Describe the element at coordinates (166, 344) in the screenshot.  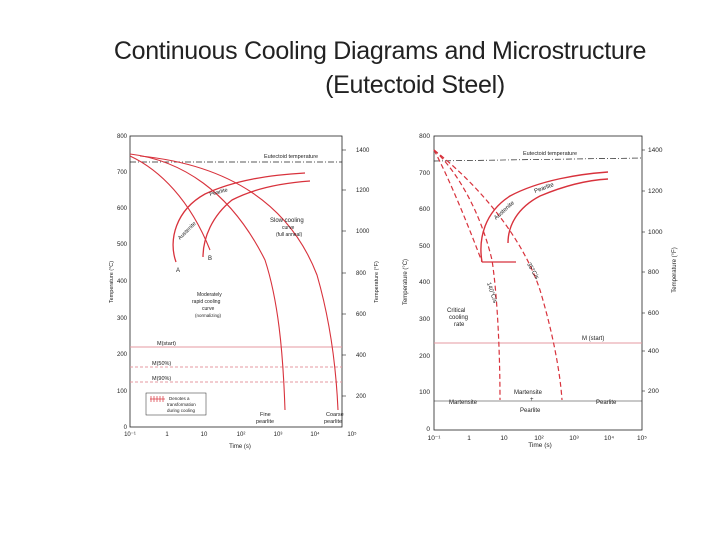
I see `left-mstart-label: M(start)` at that location.